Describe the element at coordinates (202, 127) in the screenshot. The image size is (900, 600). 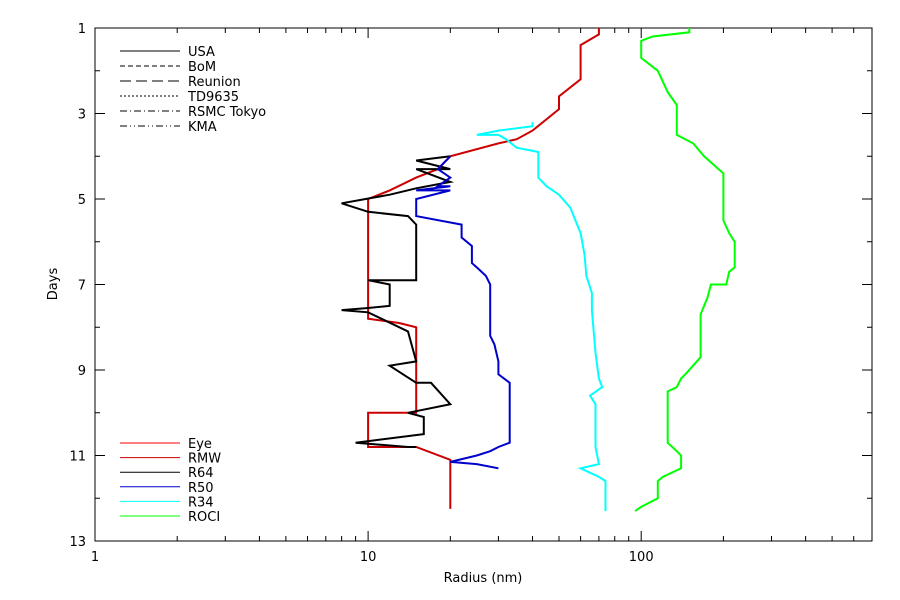
I see `agency-legend-label: KMA` at that location.